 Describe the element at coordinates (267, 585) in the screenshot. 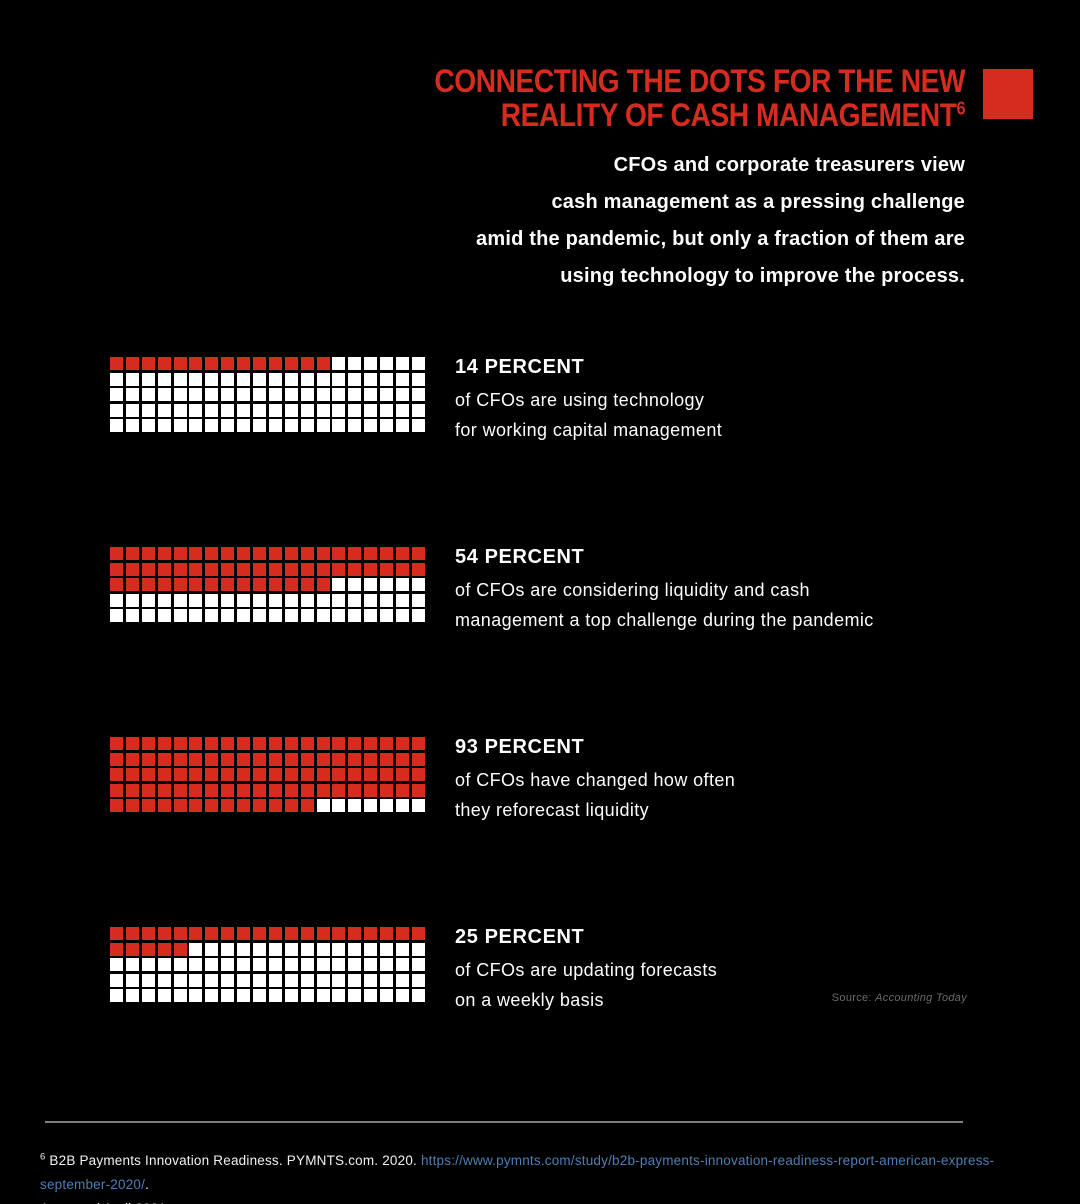

I see `waffle-chart-54-percent` at that location.